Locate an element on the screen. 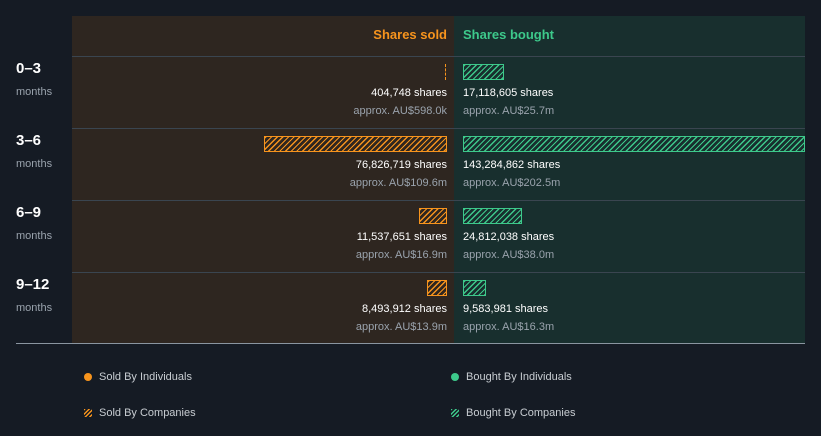 The height and width of the screenshot is (436, 821). shares-sold-header: Shares sold is located at coordinates (410, 34).